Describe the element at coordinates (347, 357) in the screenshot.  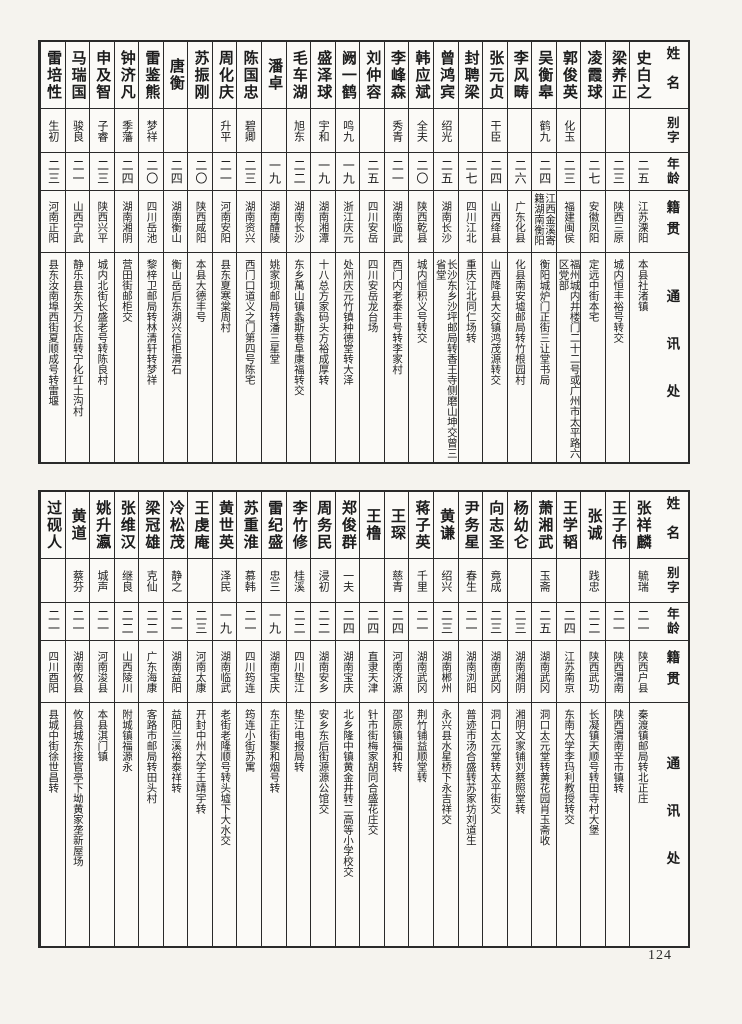
I see `entry-address: 处州庆元竹镇种德堂转大泽` at that location.